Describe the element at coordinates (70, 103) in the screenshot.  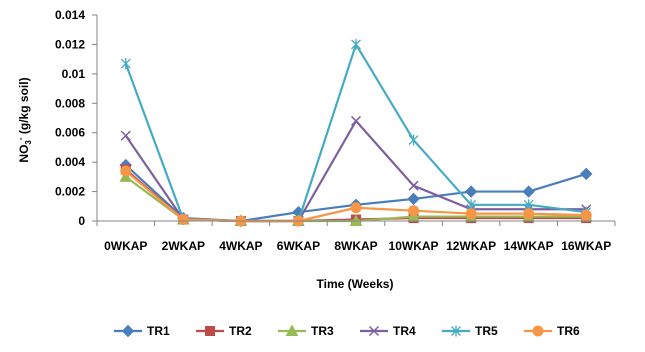
I see `y-tick-label: 0.008` at that location.